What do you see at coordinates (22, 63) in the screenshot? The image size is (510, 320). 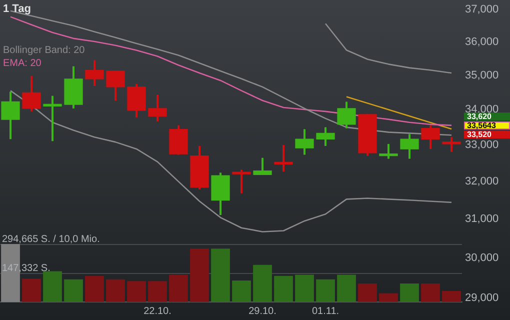 I see `text: EMA: 20` at bounding box center [22, 63].